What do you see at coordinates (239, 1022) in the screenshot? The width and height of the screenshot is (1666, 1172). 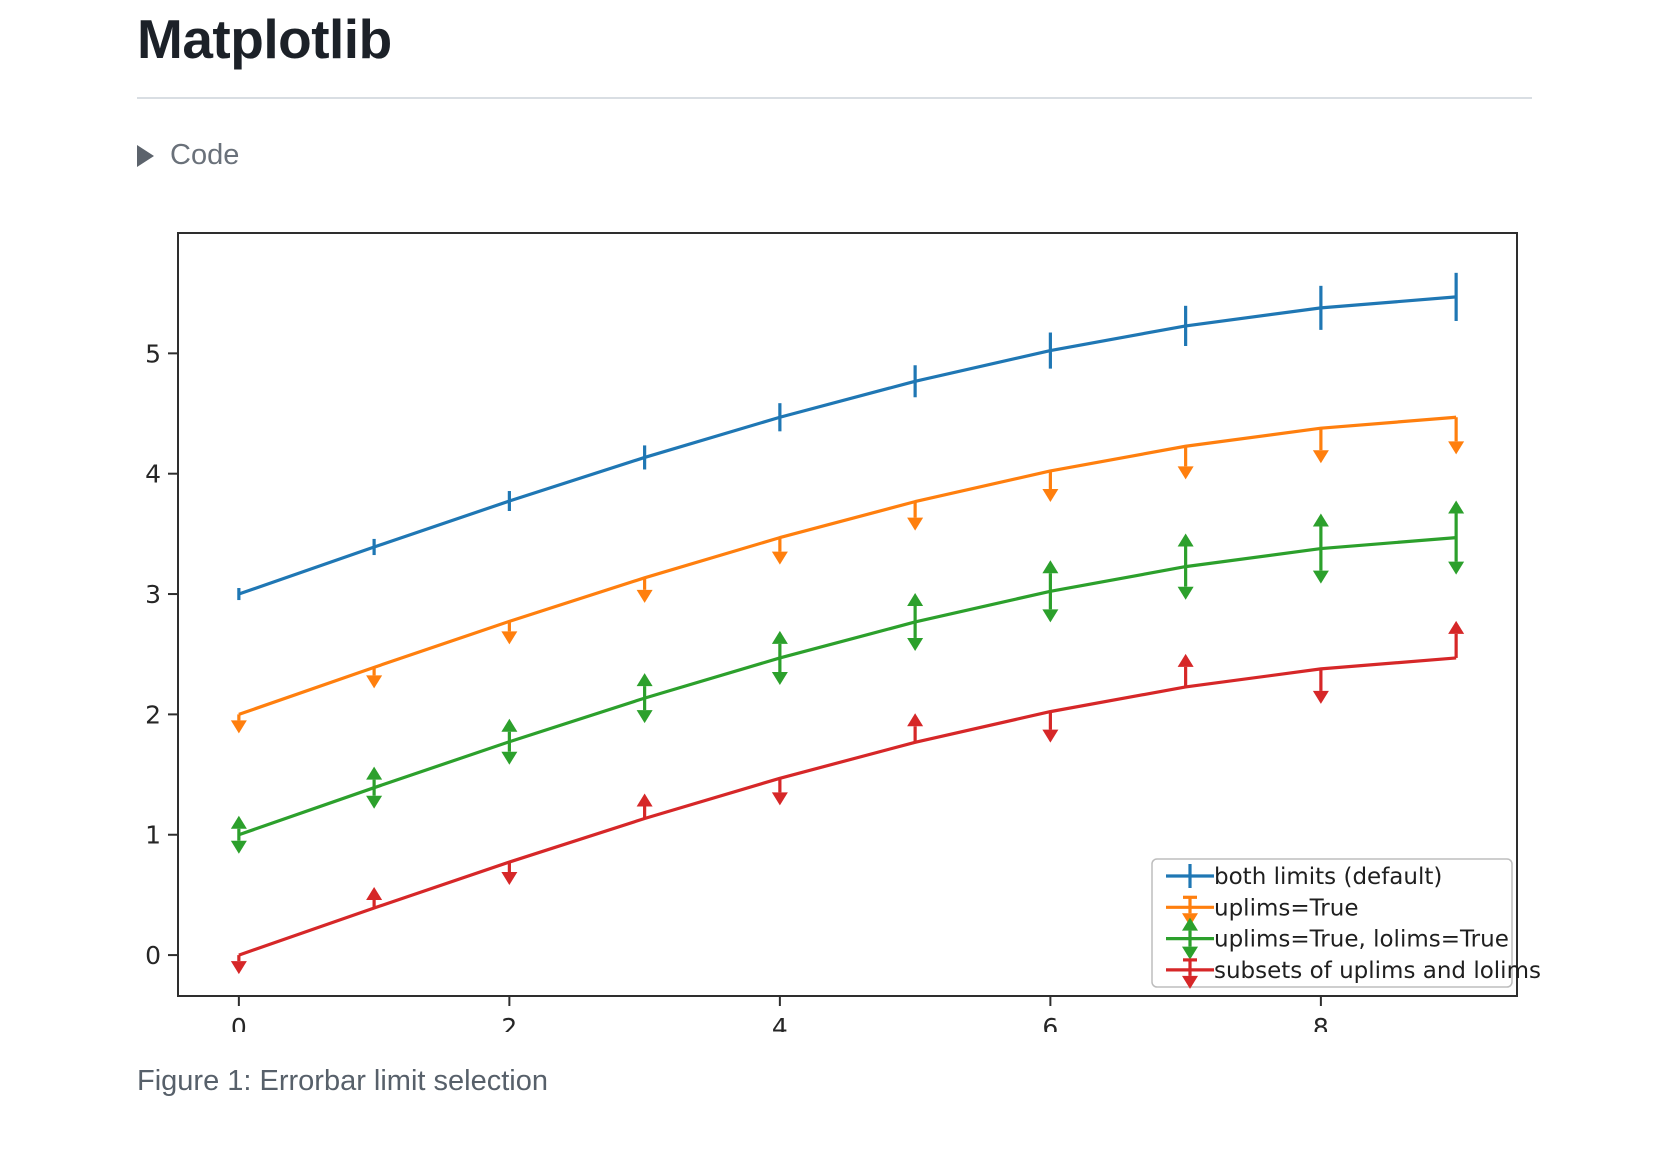 I see `x-tick-label: 0` at bounding box center [239, 1022].